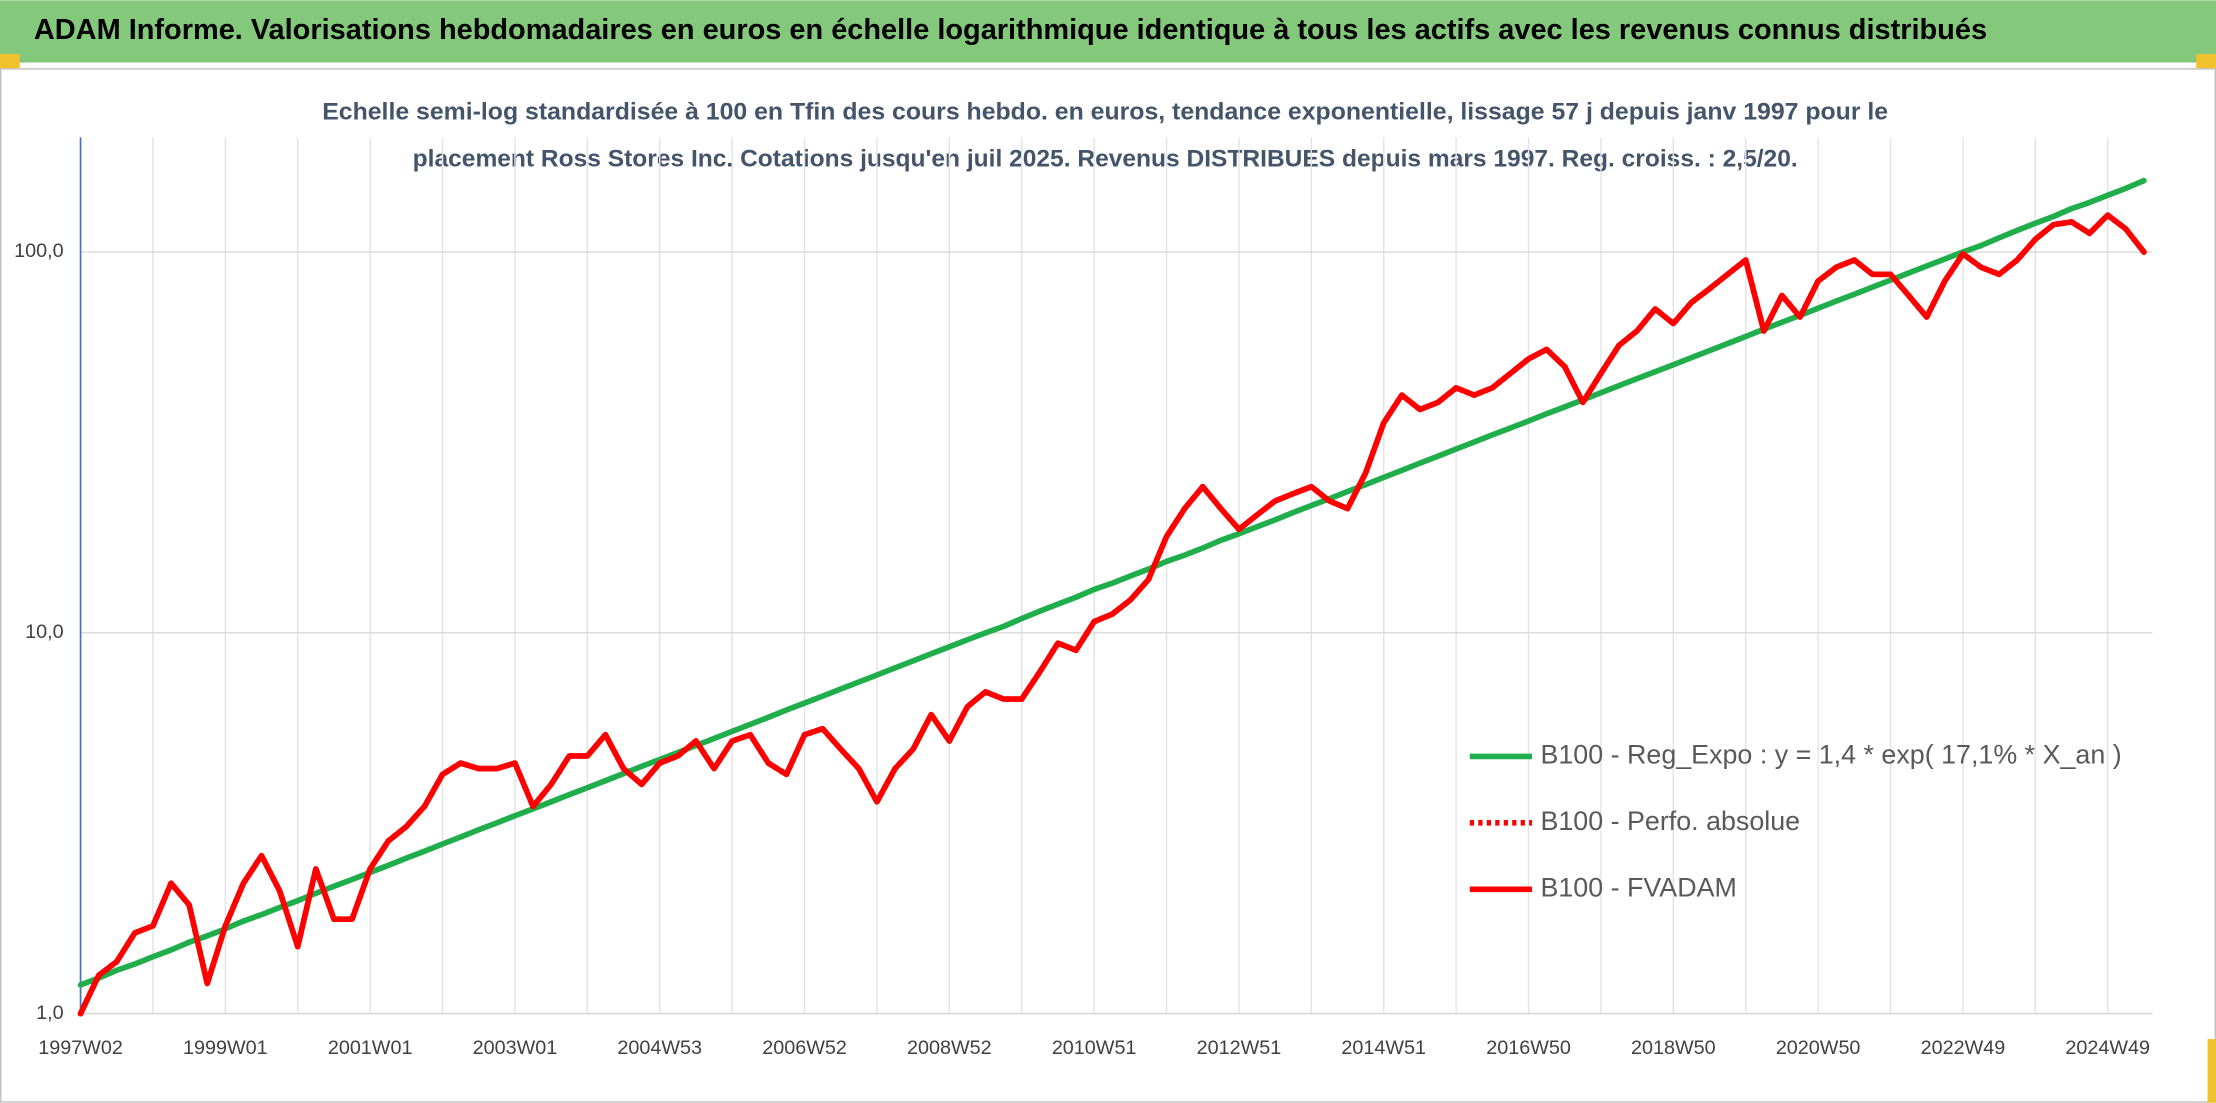 The height and width of the screenshot is (1103, 2216). I want to click on x-tick-label: 2010W51, so click(1094, 1048).